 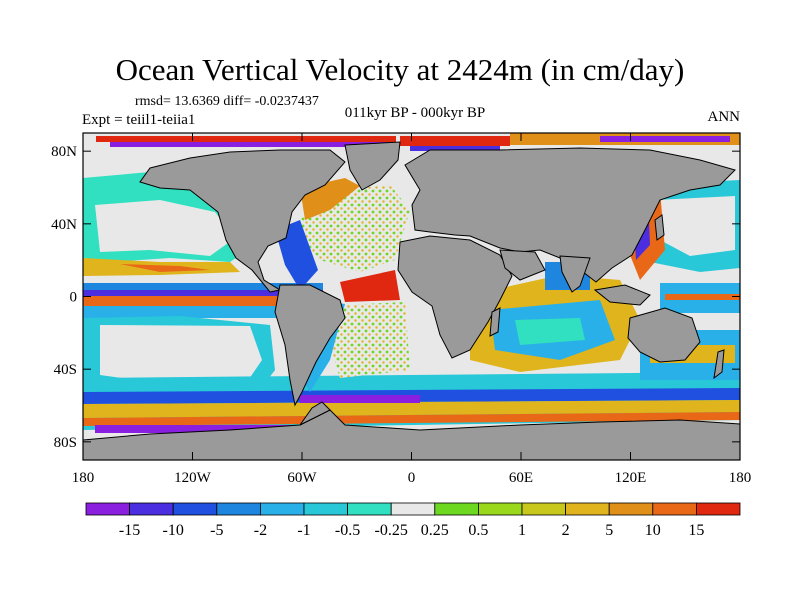 What do you see at coordinates (411, 434) in the screenshot?
I see `land-antarctica` at bounding box center [411, 434].